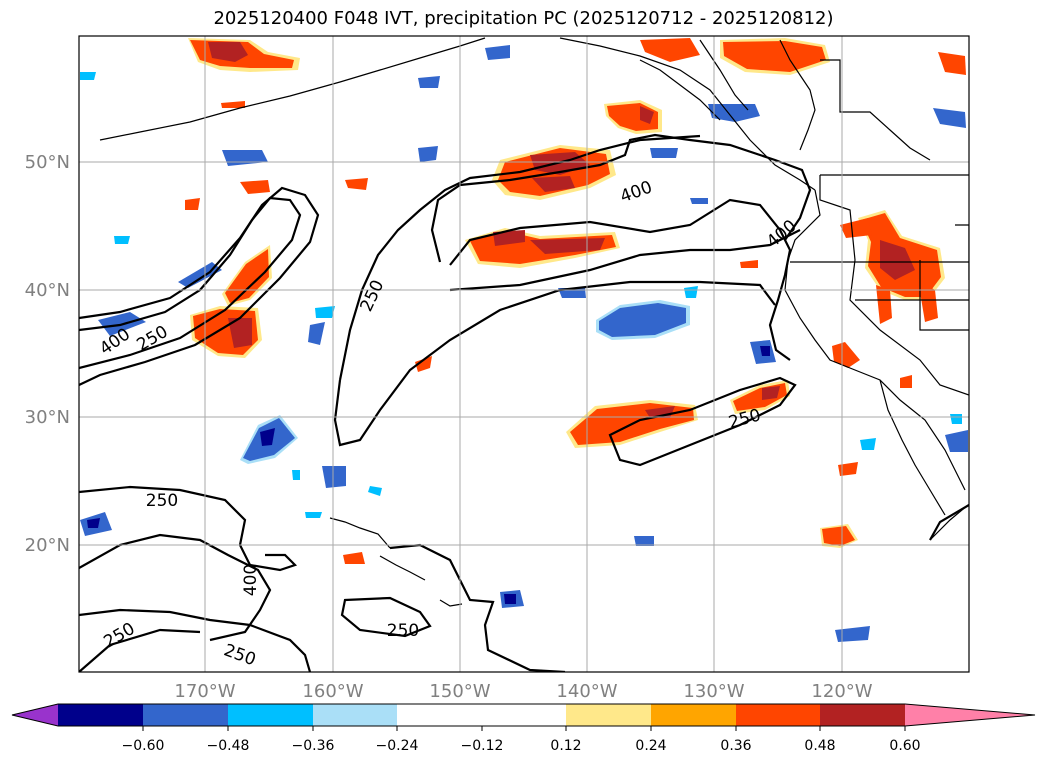  Describe the element at coordinates (47, 290) in the screenshot. I see `lat-label: 40°N` at that location.